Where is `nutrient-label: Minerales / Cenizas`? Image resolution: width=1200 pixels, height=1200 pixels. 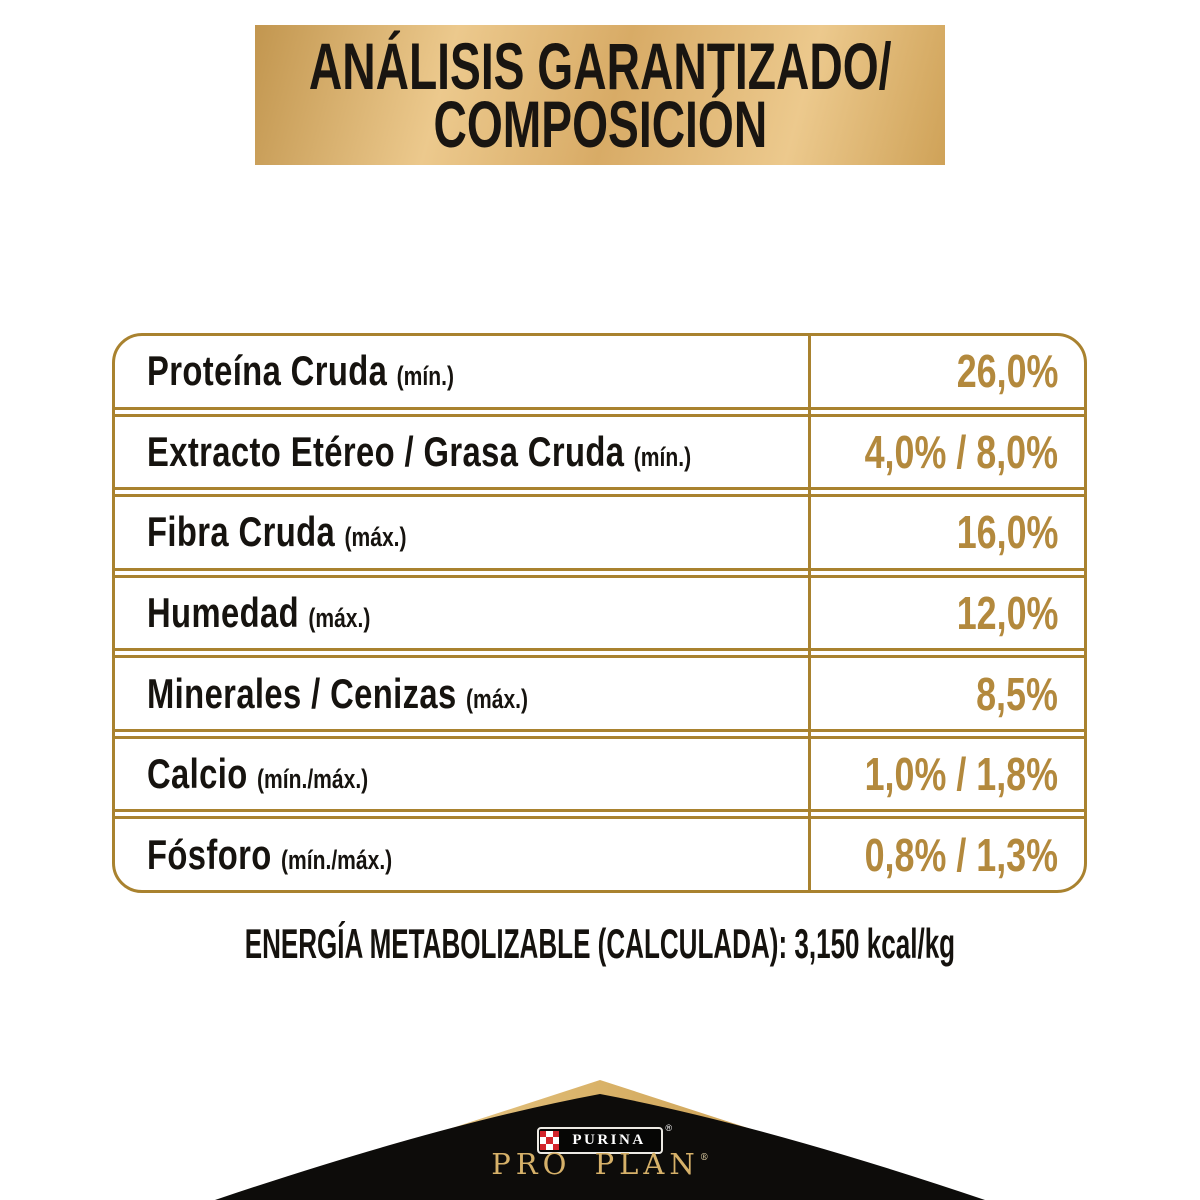
nutrient-label: Minerales / Cenizas is located at coordinates (302, 693).